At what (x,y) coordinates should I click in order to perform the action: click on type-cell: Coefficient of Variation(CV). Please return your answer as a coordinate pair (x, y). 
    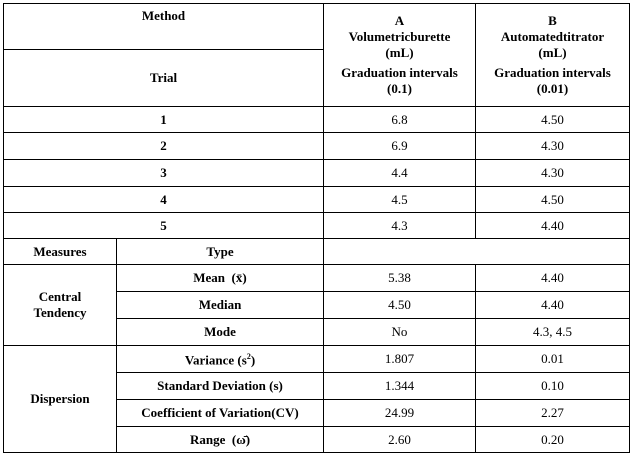
    Looking at the image, I should click on (220, 413).